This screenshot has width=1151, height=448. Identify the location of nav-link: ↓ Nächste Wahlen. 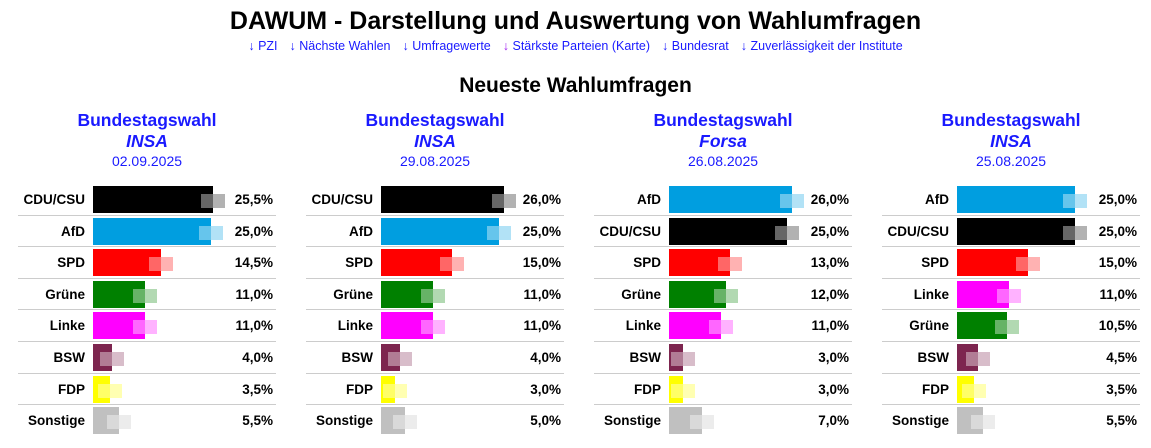
(340, 46).